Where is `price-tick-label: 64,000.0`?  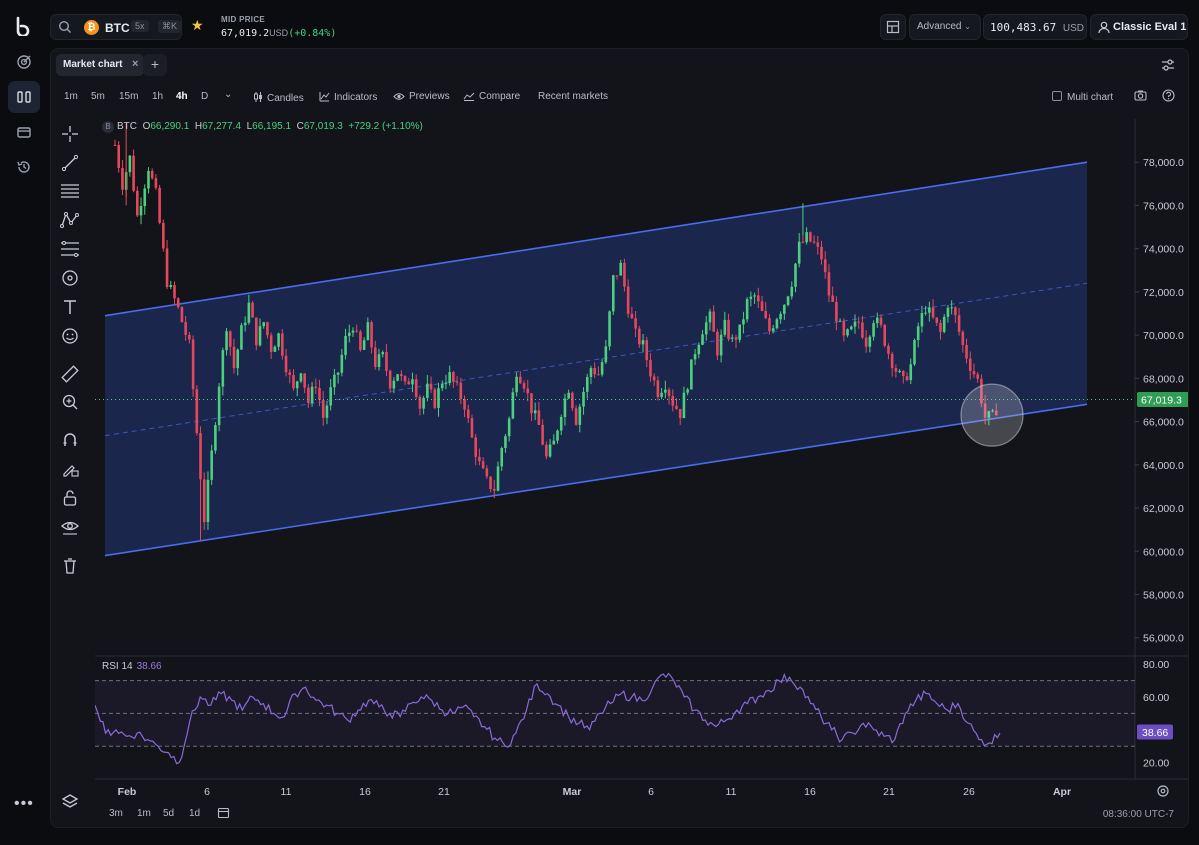
price-tick-label: 64,000.0 is located at coordinates (1163, 466).